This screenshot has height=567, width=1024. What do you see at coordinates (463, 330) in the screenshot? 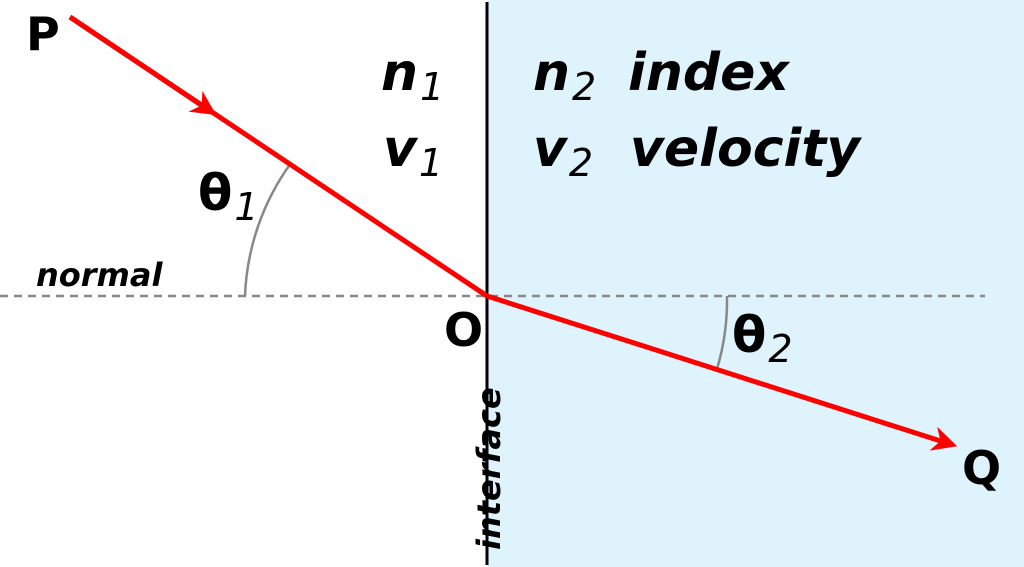
I see `point-o-label: O` at bounding box center [463, 330].